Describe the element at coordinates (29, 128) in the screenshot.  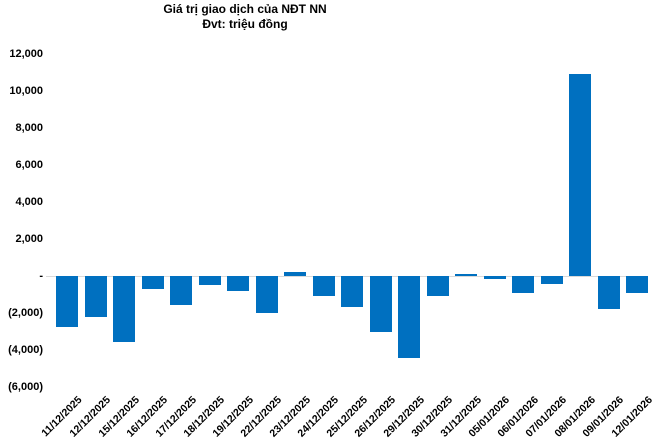
I see `y-axis-label: 8,000` at that location.